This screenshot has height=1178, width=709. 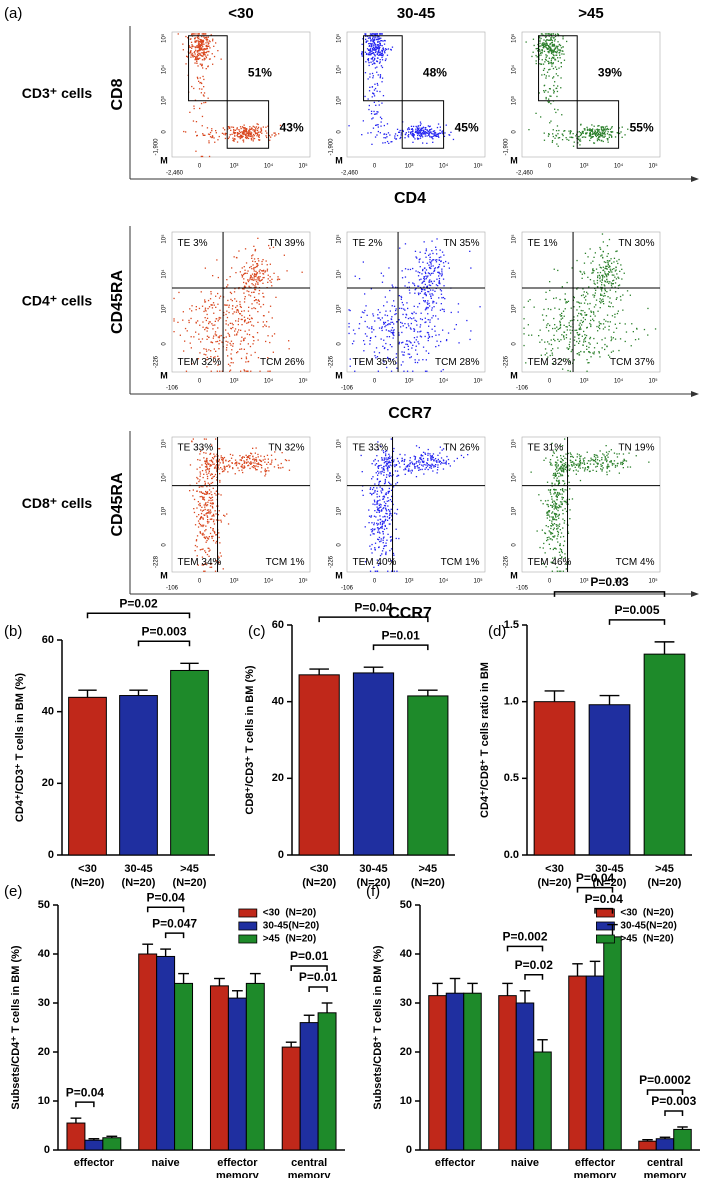 I want to click on x-min-label: -106, so click(x=172, y=389).